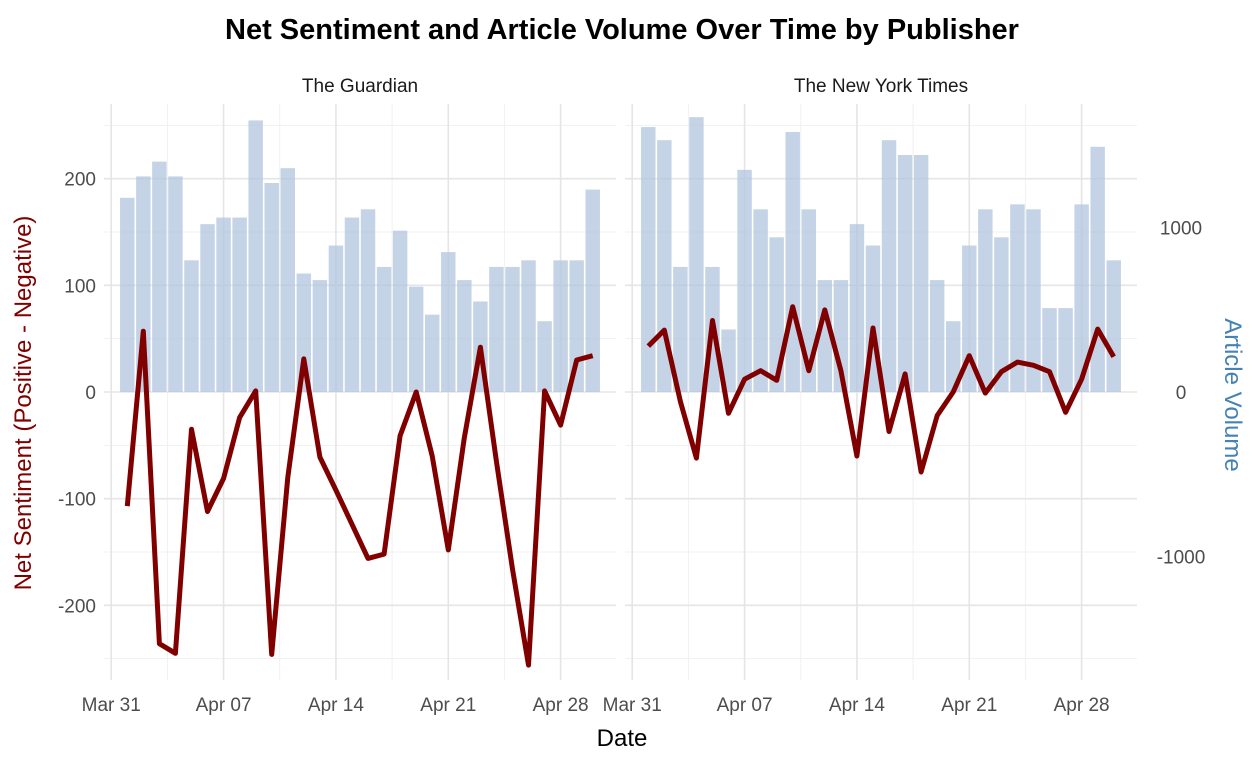  What do you see at coordinates (622, 738) in the screenshot?
I see `x-axis-label: Date` at bounding box center [622, 738].